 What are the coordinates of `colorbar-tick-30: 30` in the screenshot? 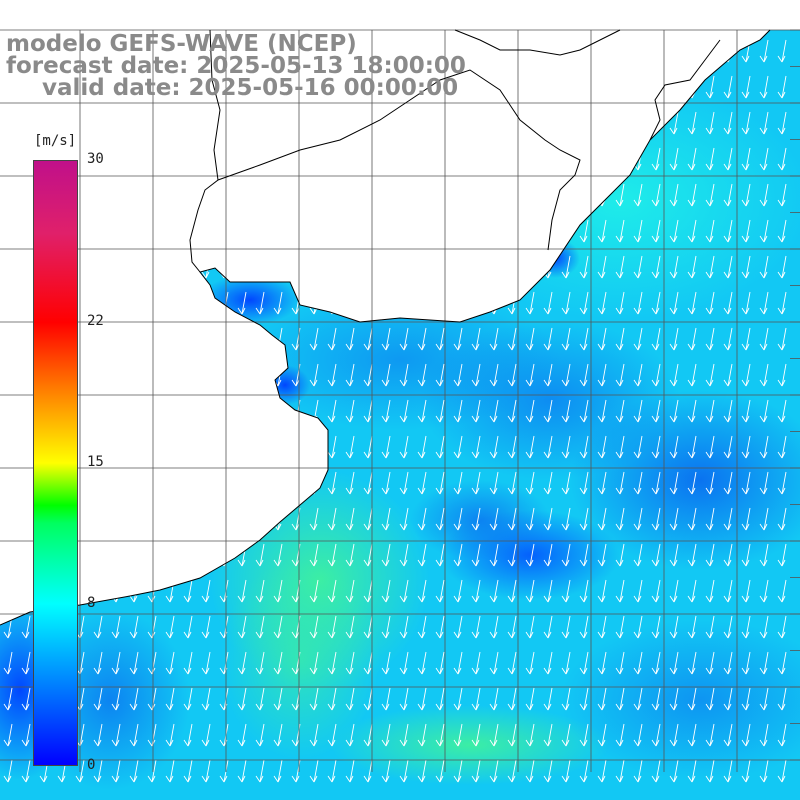 It's located at (95, 159).